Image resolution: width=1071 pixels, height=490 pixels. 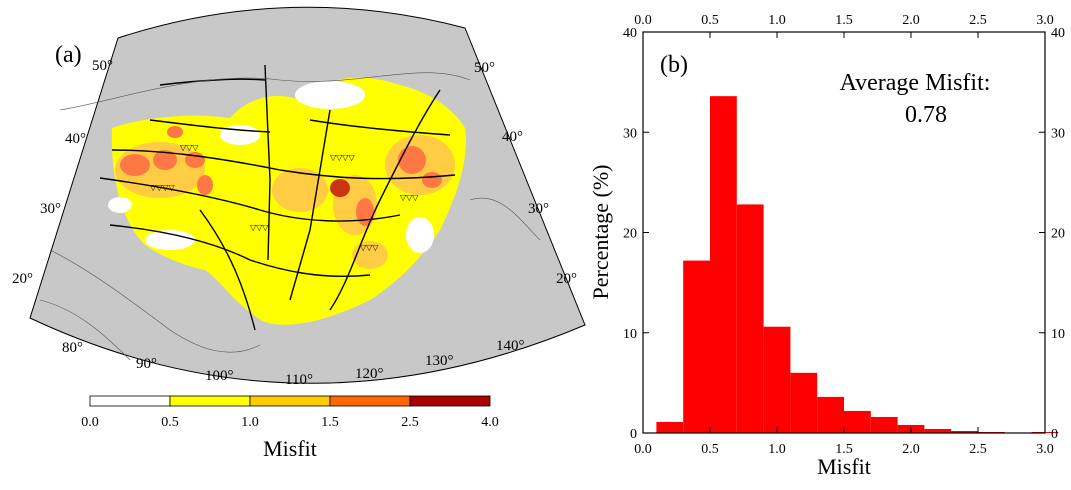 What do you see at coordinates (72, 348) in the screenshot?
I see `lon-label-80: 80°` at bounding box center [72, 348].